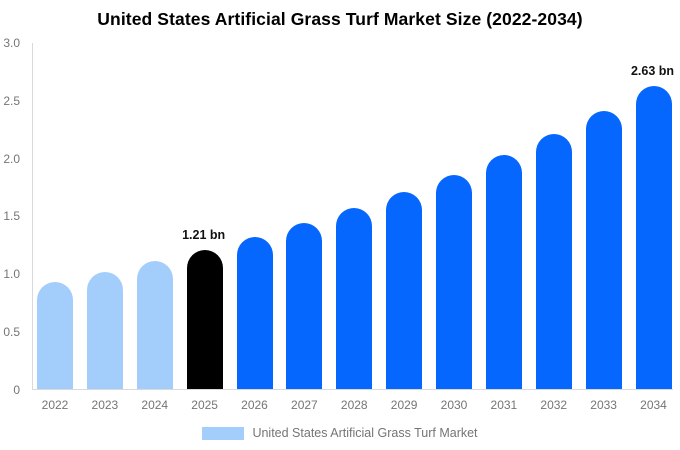 The width and height of the screenshot is (680, 450). I want to click on x-tick-label-2027: 2027, so click(304, 405).